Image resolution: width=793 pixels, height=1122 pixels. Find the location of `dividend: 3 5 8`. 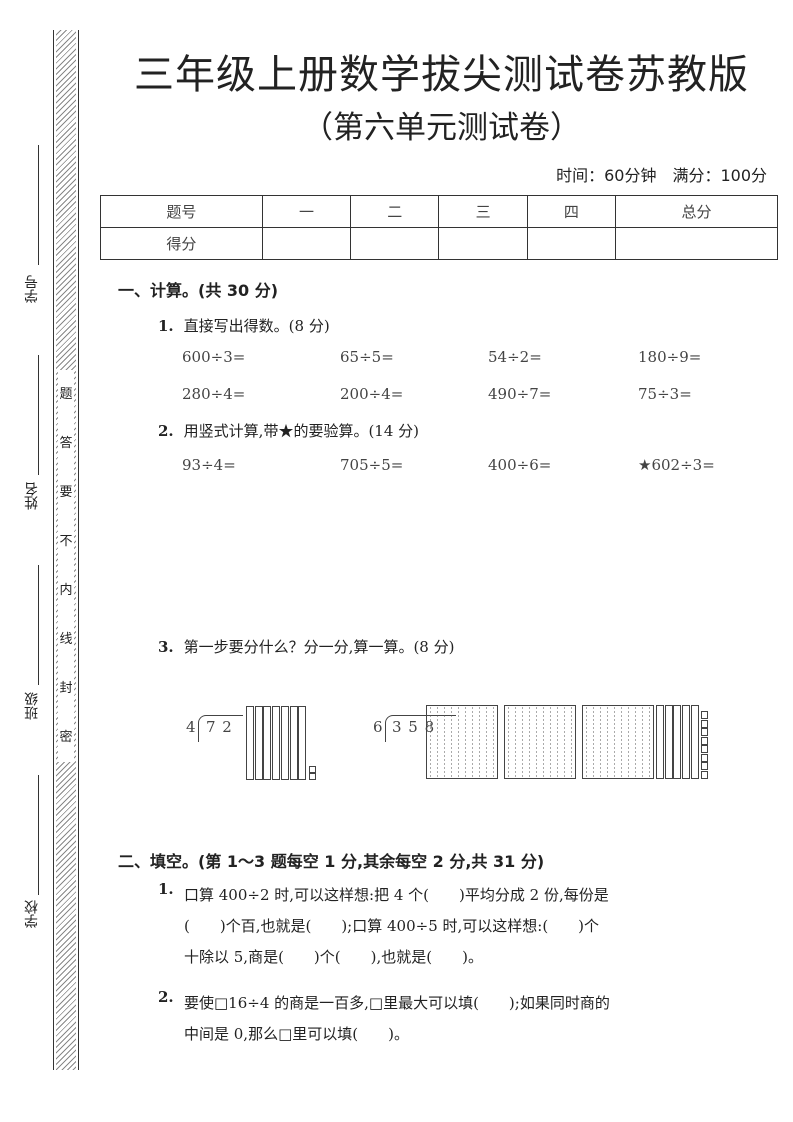

dividend: 3 5 8 is located at coordinates (414, 727).